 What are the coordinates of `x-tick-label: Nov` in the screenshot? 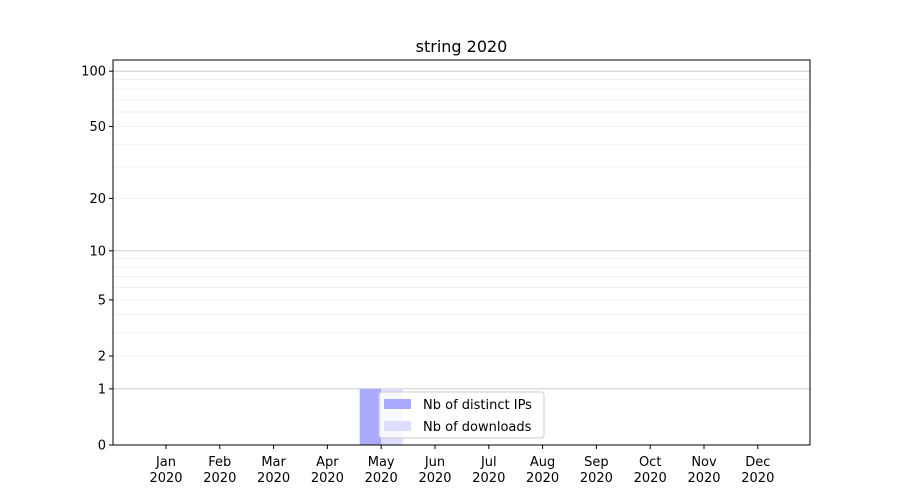 It's located at (704, 462).